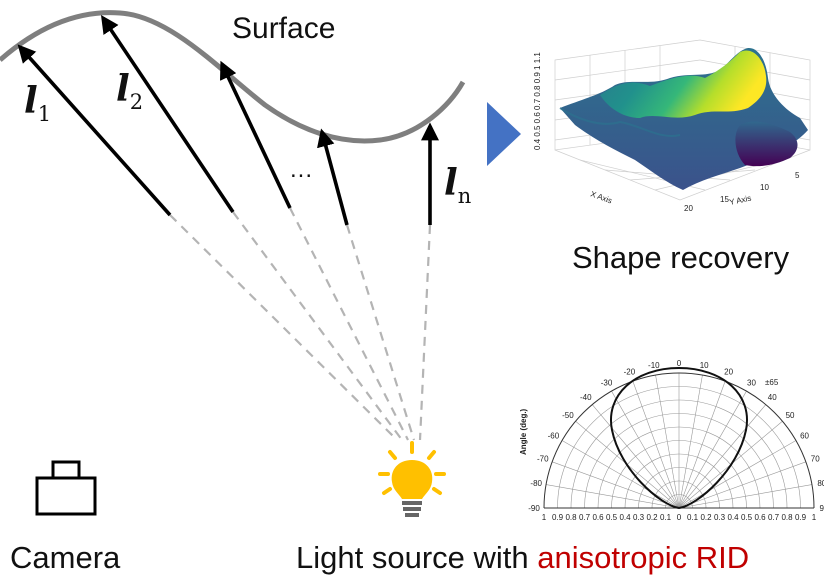  What do you see at coordinates (704, 365) in the screenshot?
I see `polar-angle-tick: 10` at bounding box center [704, 365].